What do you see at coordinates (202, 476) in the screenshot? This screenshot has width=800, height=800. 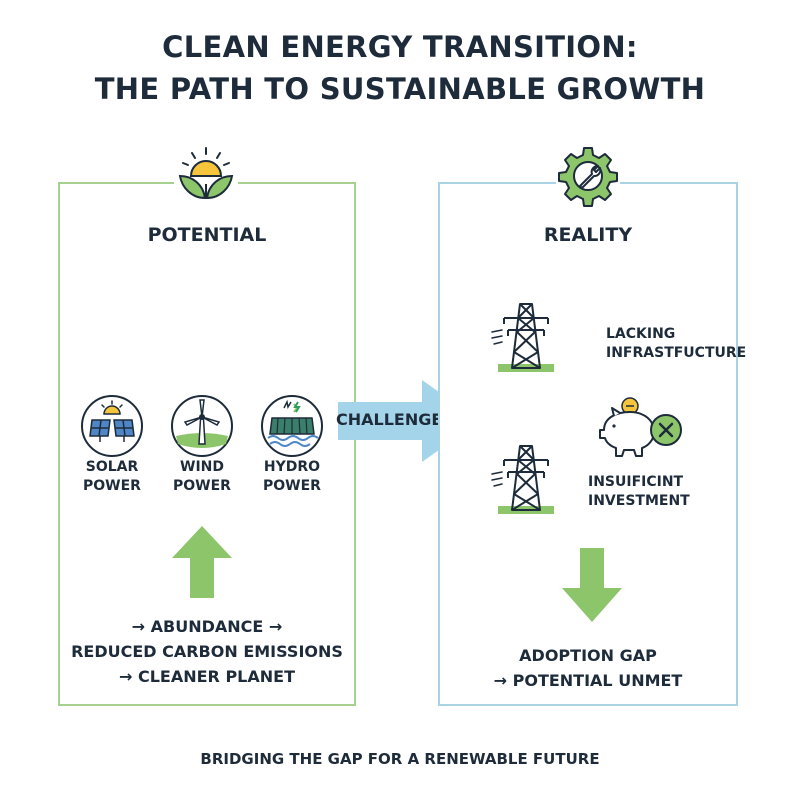 I see `wind-power-label: WIND POWER` at bounding box center [202, 476].